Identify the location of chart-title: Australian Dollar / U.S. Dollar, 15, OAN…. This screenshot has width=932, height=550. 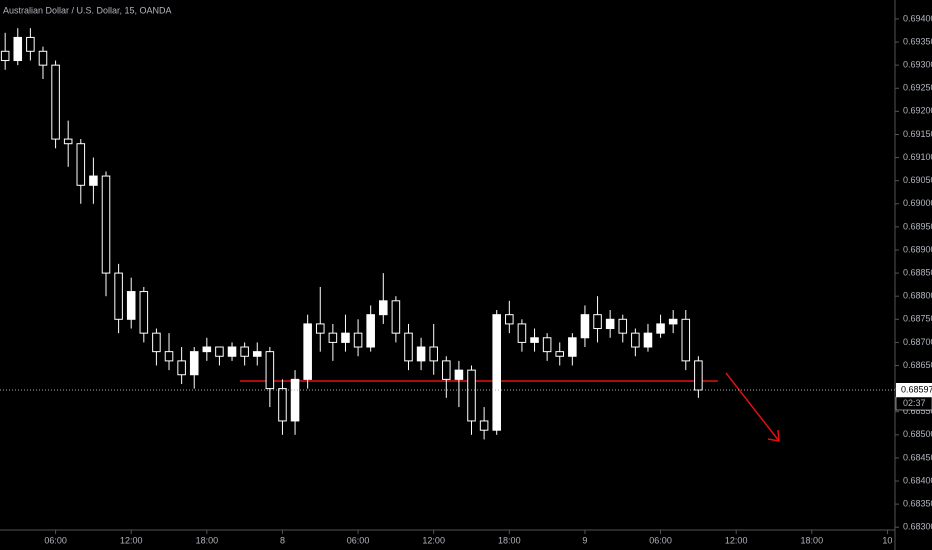
(87, 10).